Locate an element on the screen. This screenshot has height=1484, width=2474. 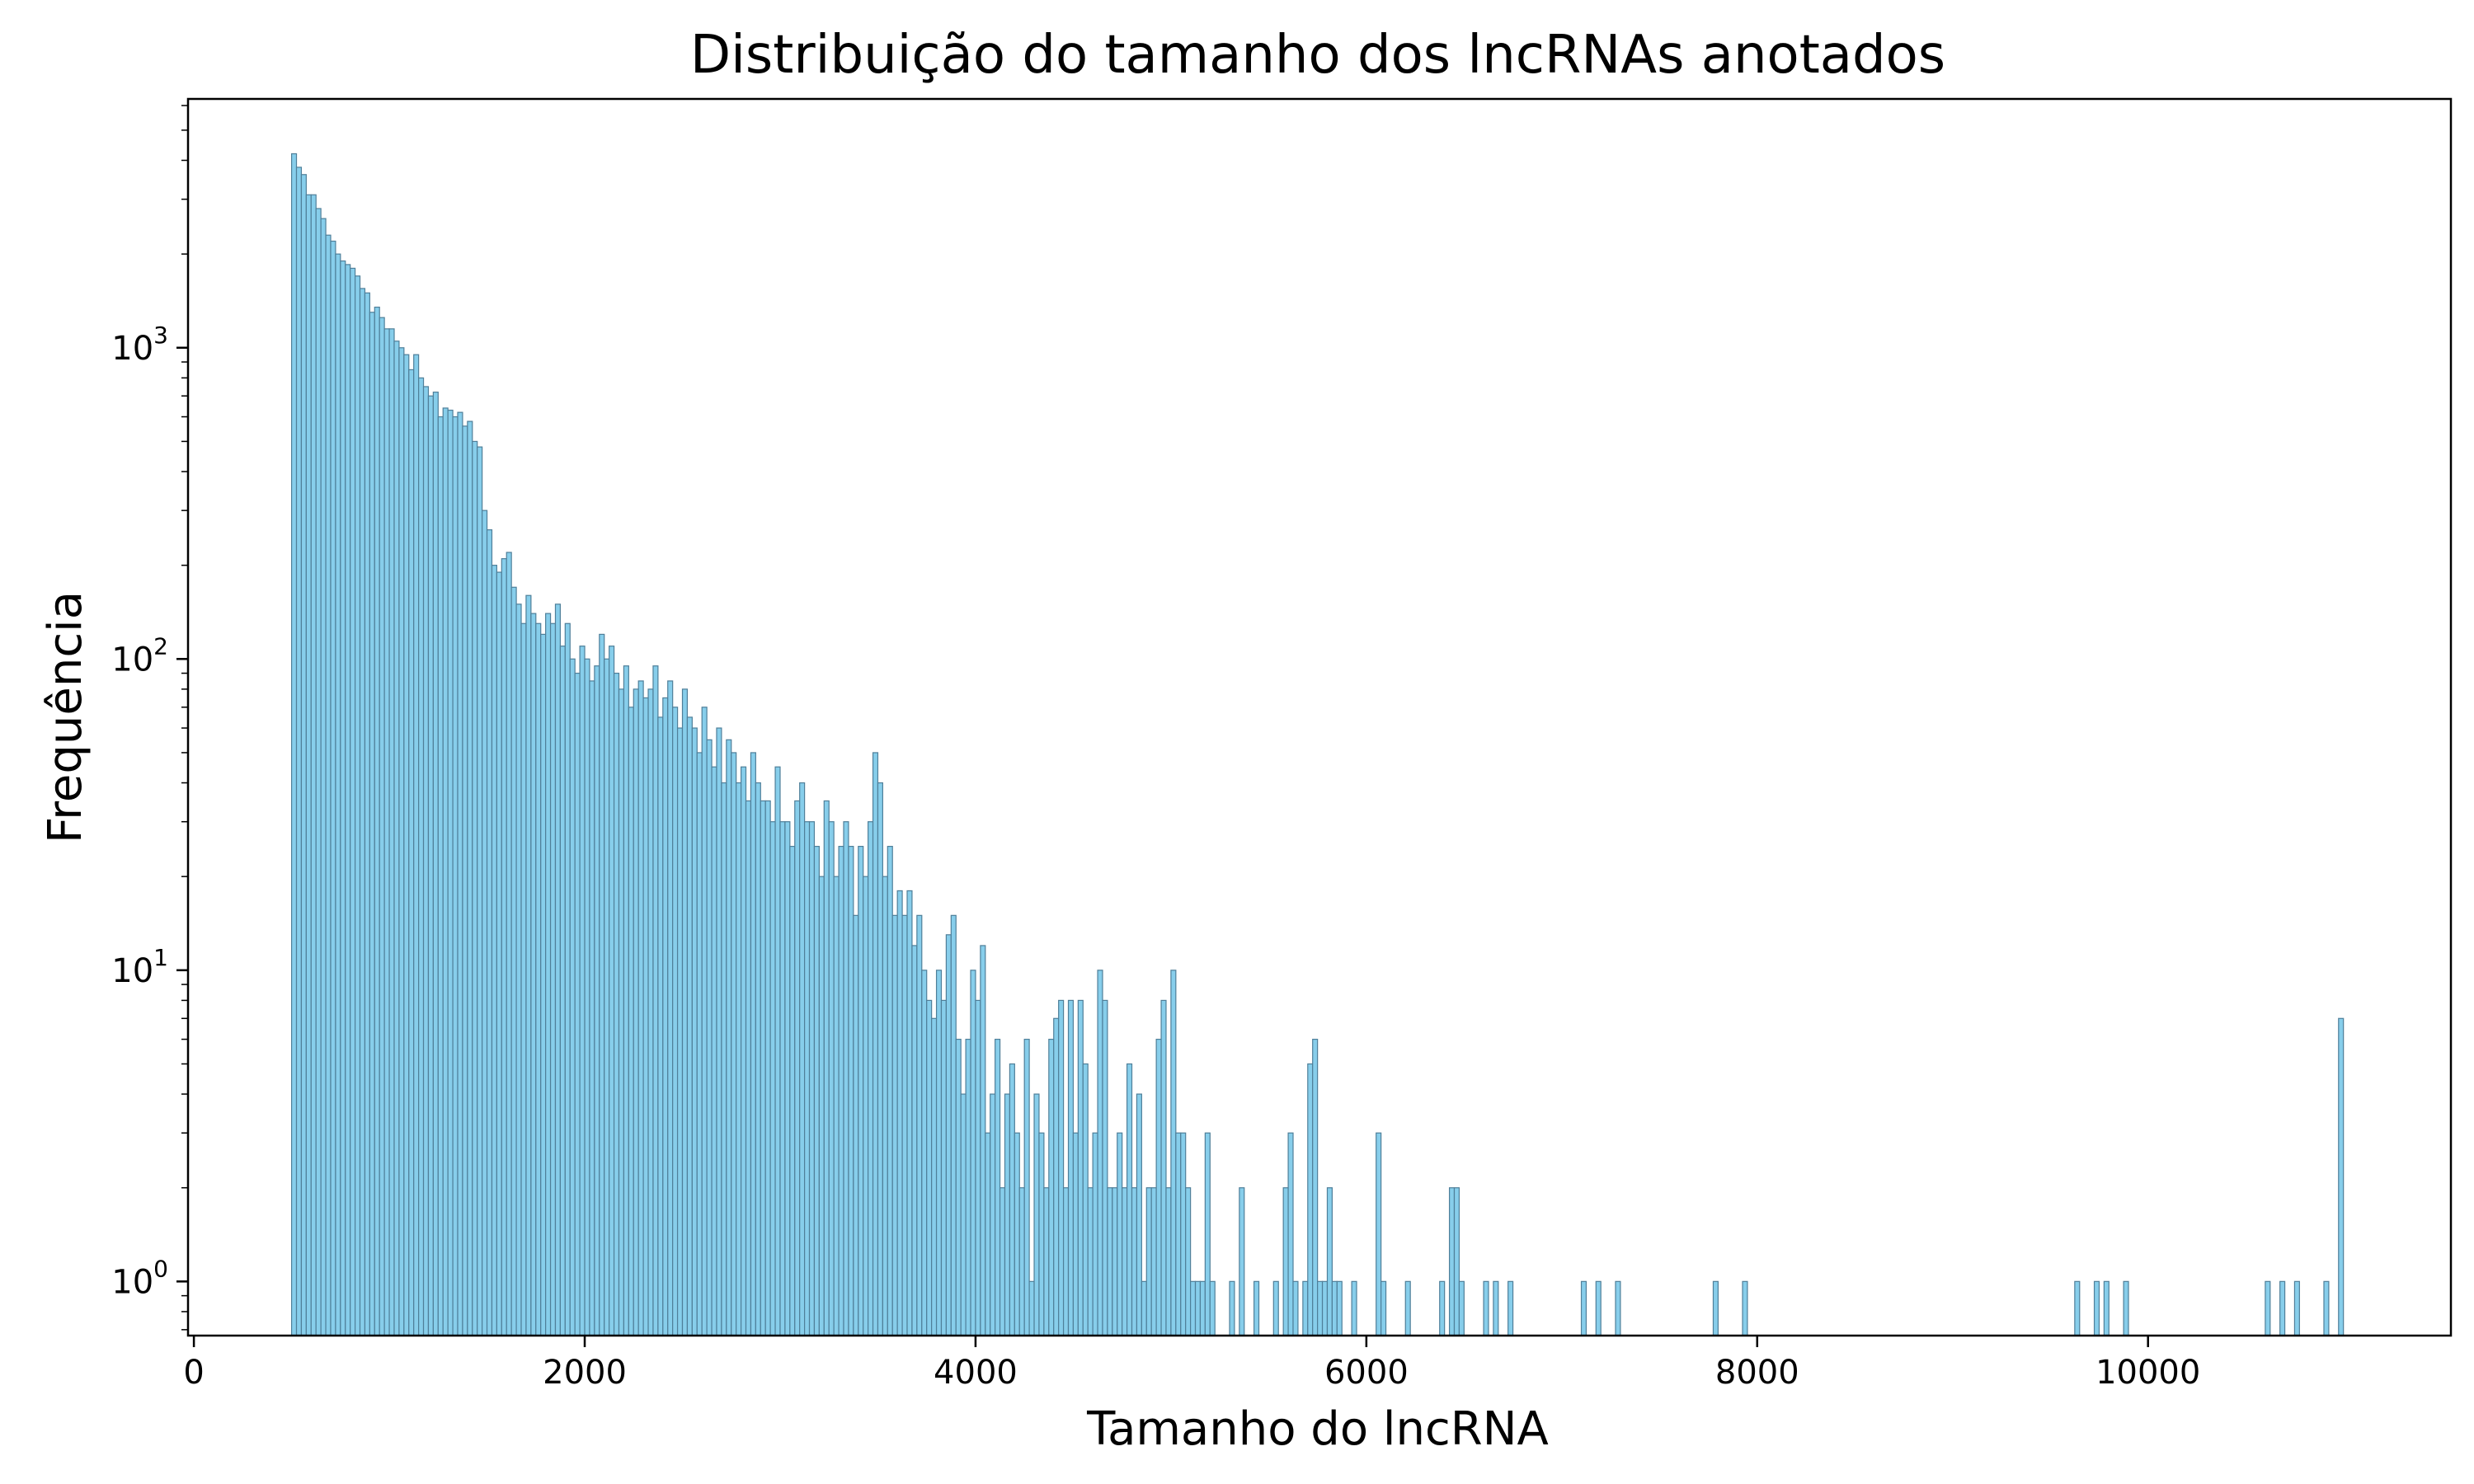
x-axis-label: Tamanho do lncRNA is located at coordinates (1317, 1429).